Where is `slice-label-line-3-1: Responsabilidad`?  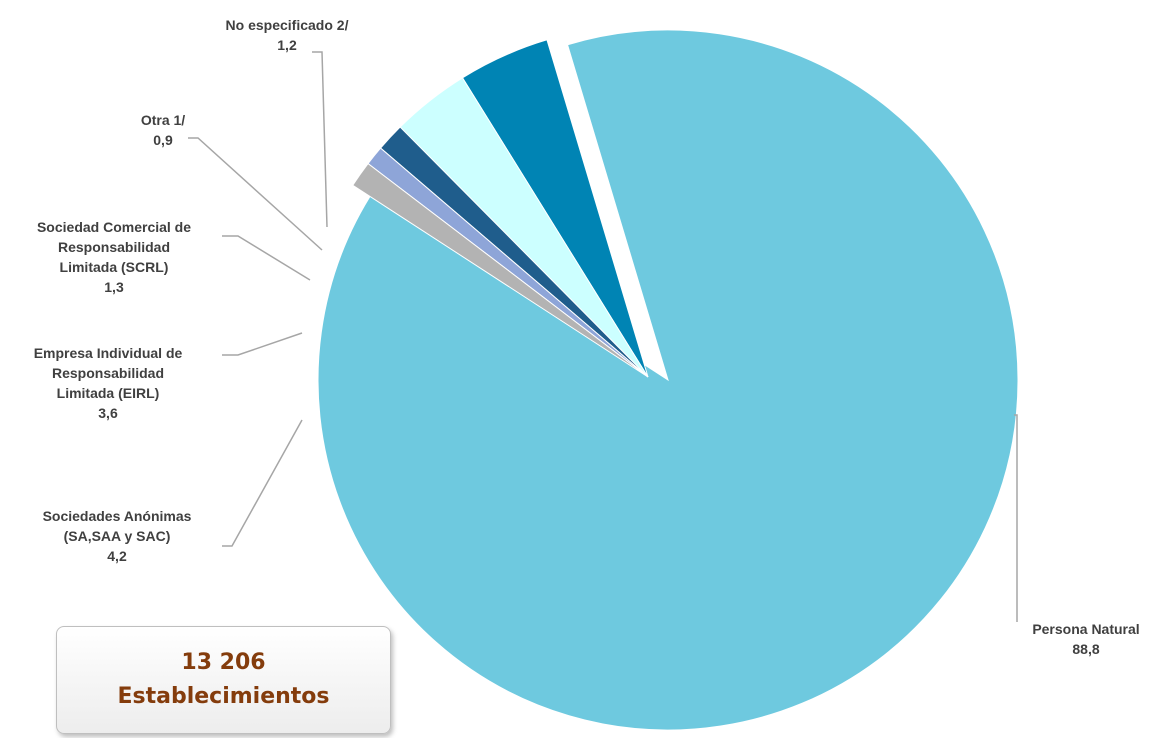
slice-label-line-3-1: Responsabilidad is located at coordinates (114, 247).